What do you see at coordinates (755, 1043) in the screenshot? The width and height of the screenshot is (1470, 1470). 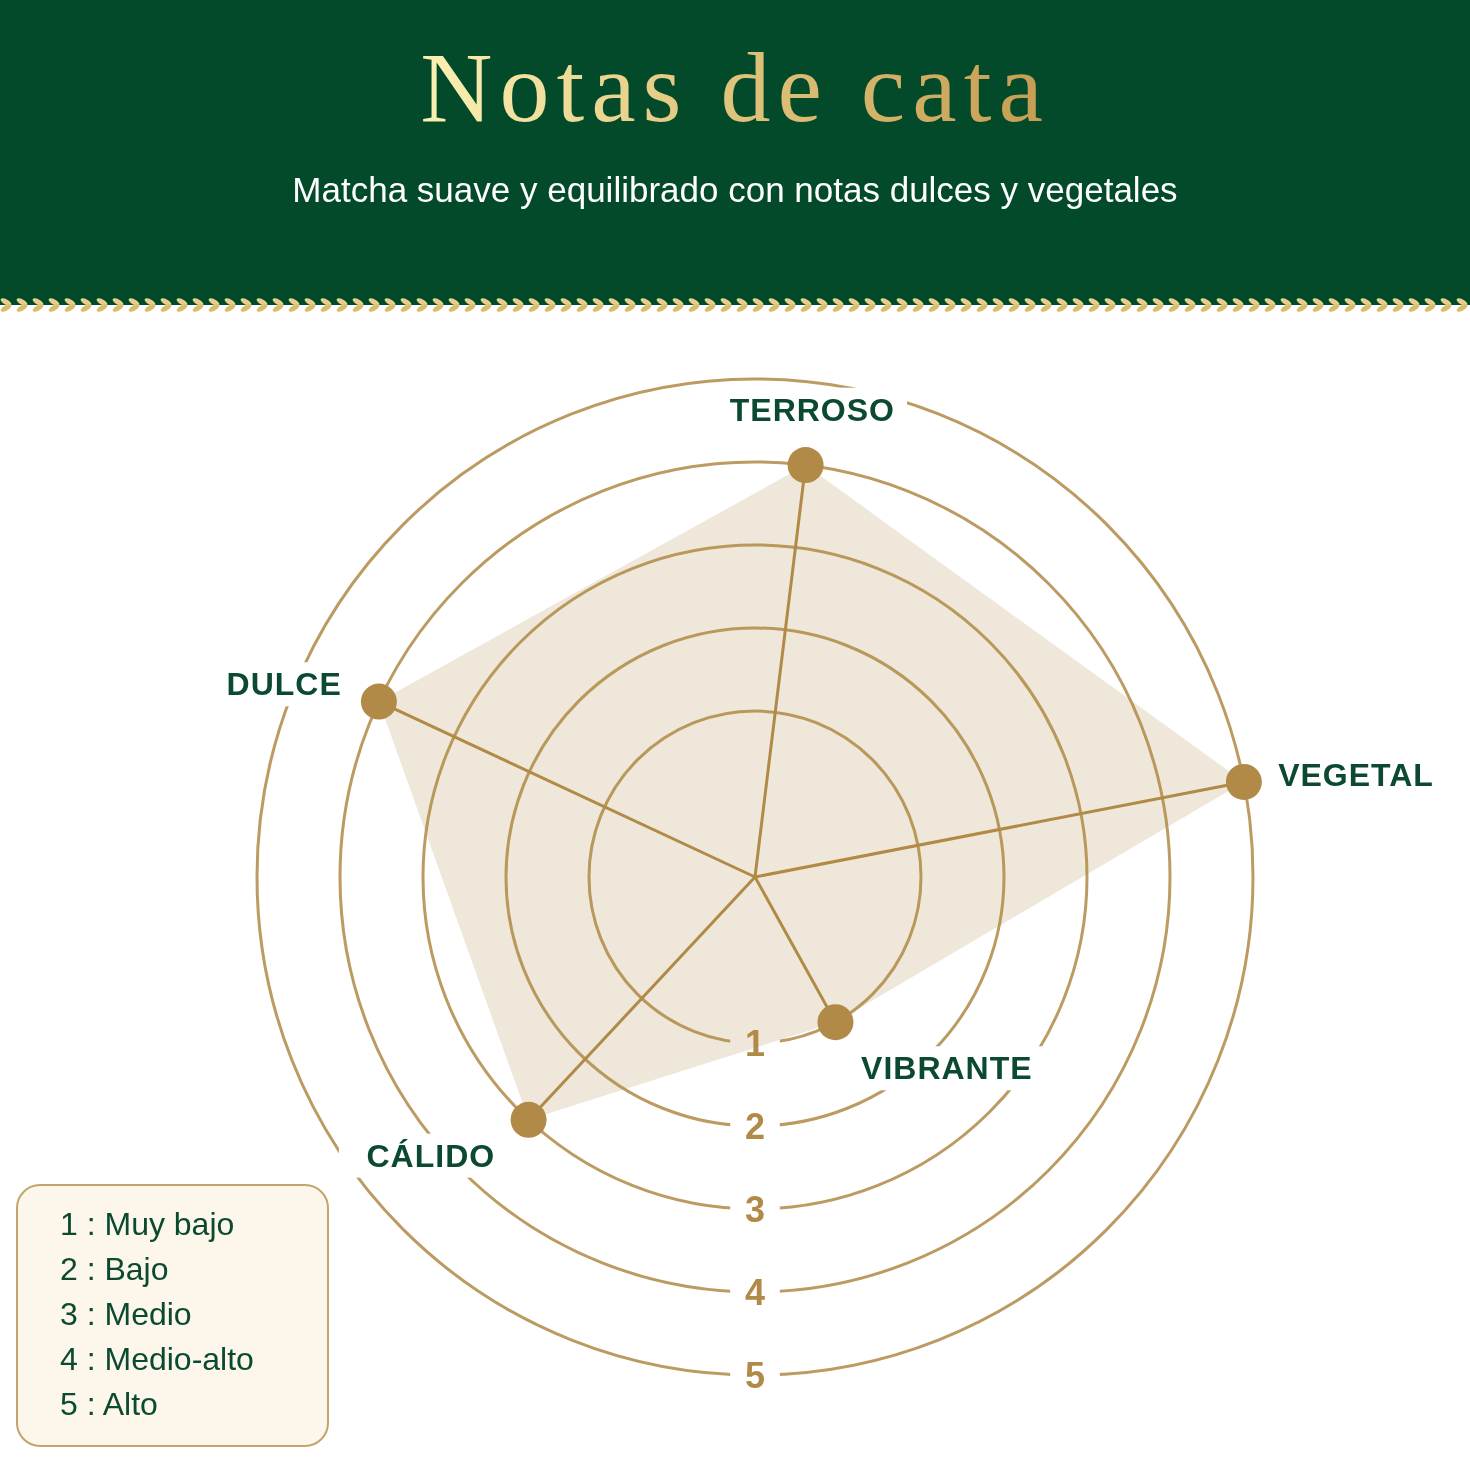 I see `y-tick-label: 1` at bounding box center [755, 1043].